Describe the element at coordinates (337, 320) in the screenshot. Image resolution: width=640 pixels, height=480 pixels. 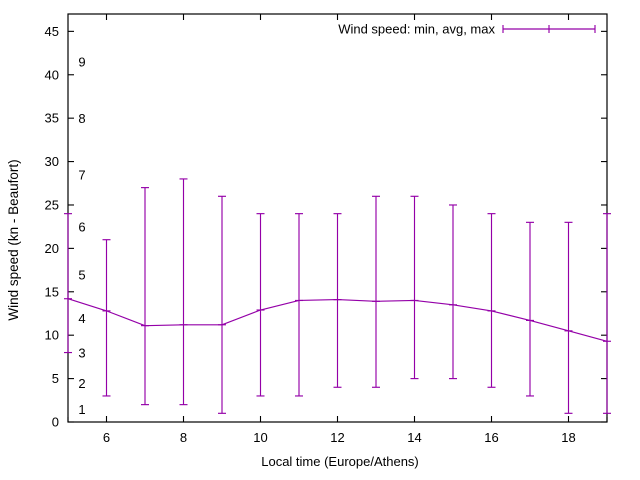
I see `avg-line` at that location.